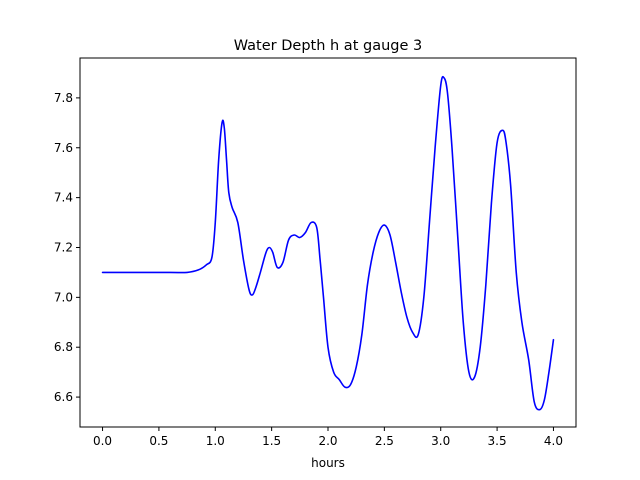 The height and width of the screenshot is (480, 640). What do you see at coordinates (327, 441) in the screenshot?
I see `x-tick-label: 2.0` at bounding box center [327, 441].